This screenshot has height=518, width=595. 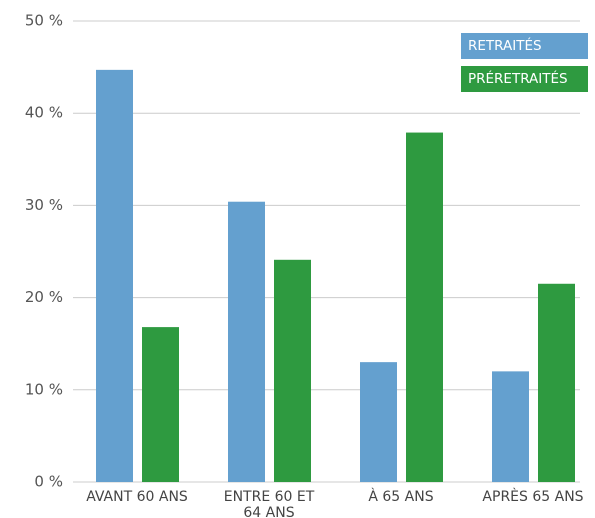 I want to click on x-tick-label: APRÈS 65 ANS, so click(x=533, y=497).